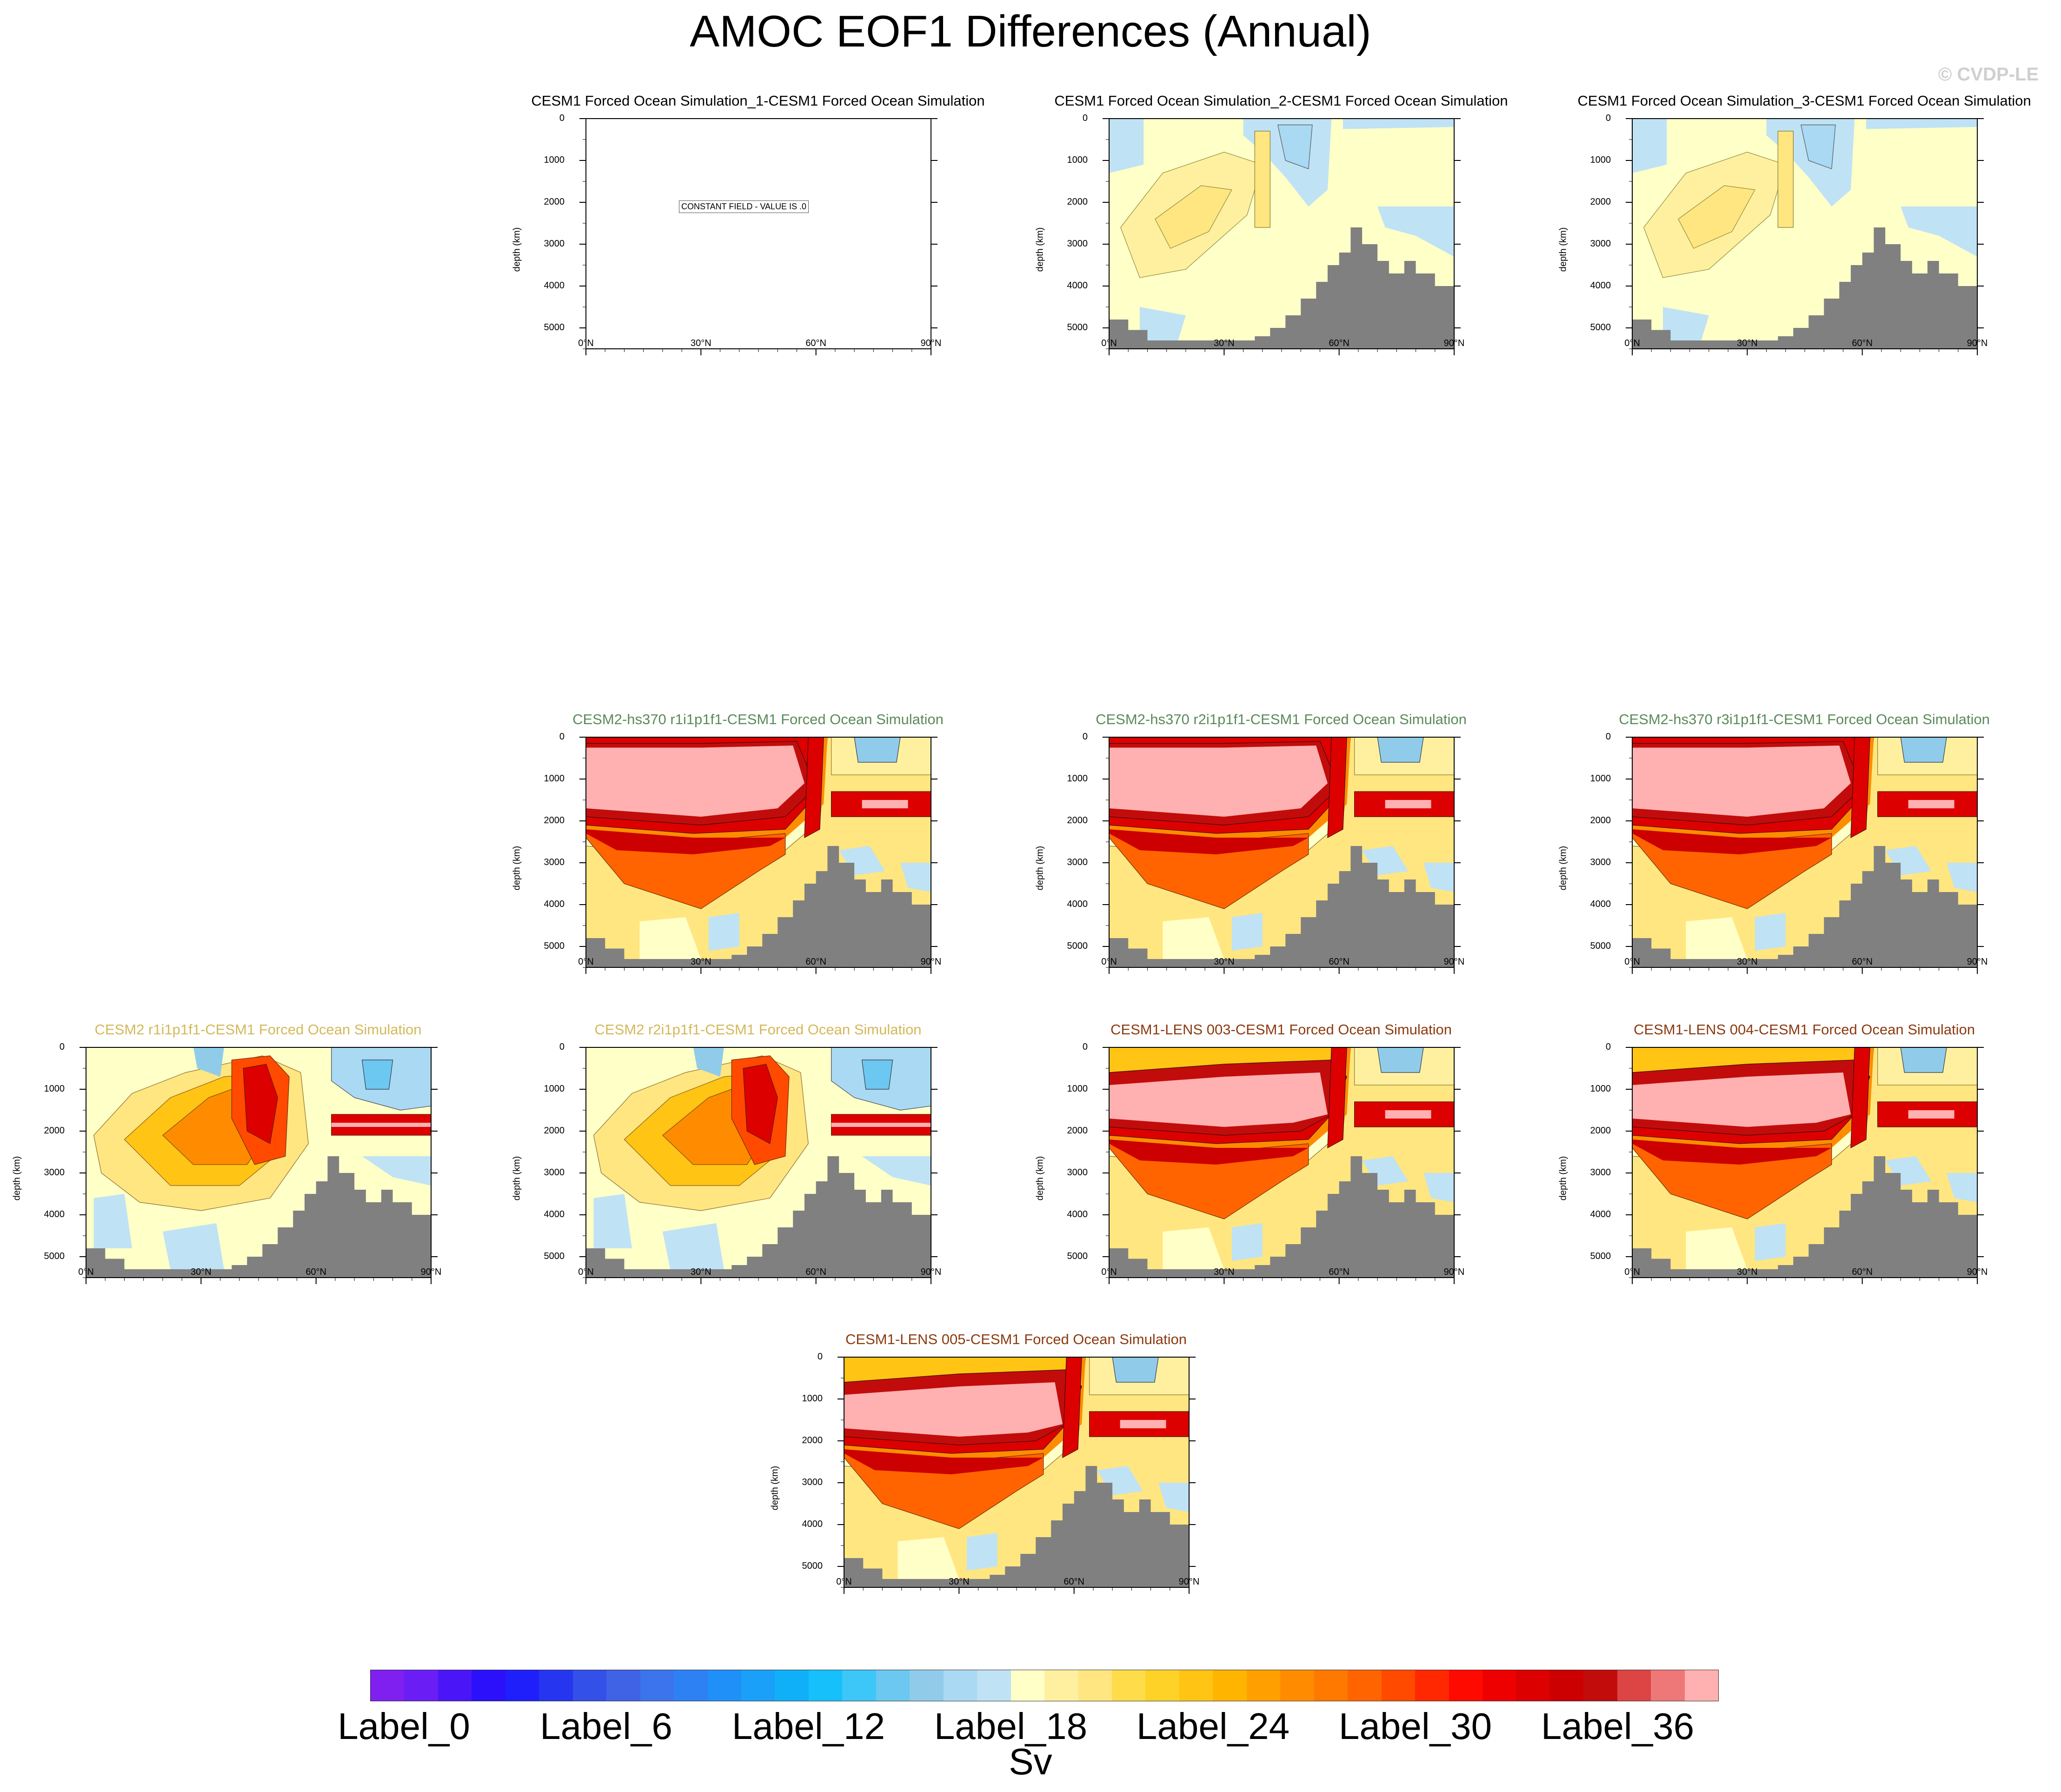 The image size is (2061, 1792). I want to click on colorbar, so click(1044, 1685).